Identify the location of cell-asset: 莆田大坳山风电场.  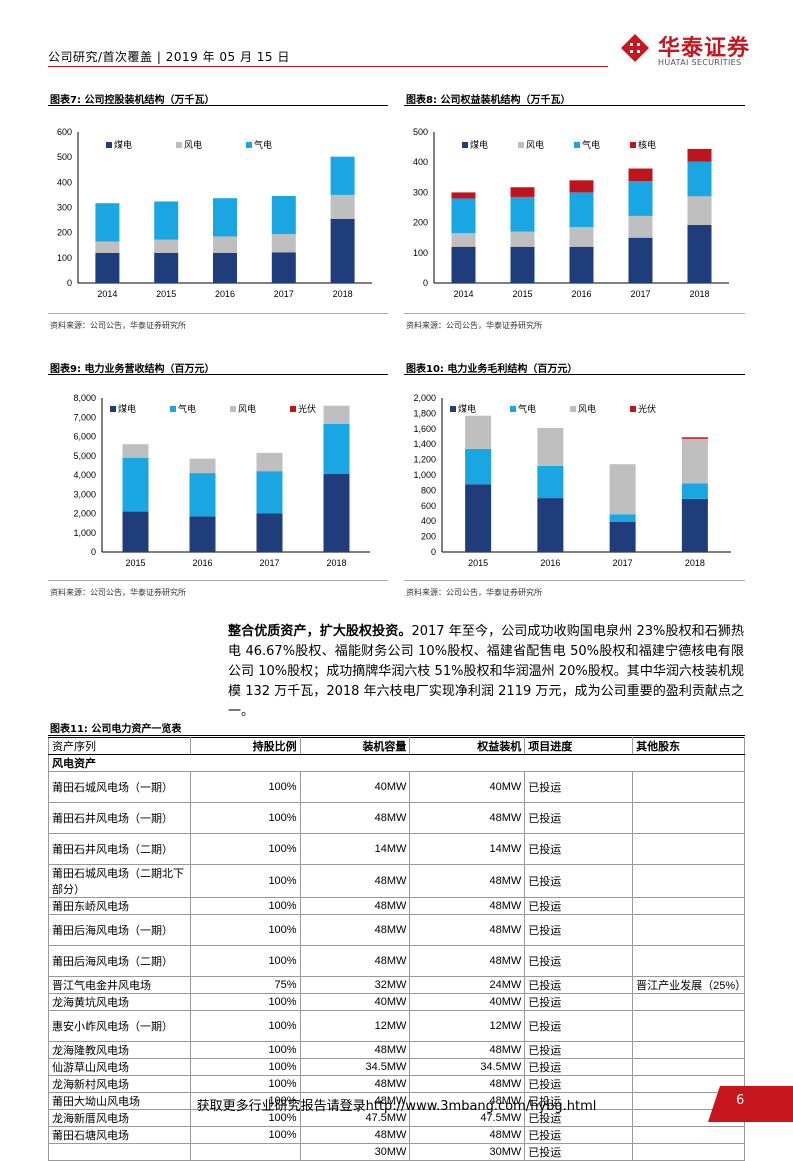
(119, 1101).